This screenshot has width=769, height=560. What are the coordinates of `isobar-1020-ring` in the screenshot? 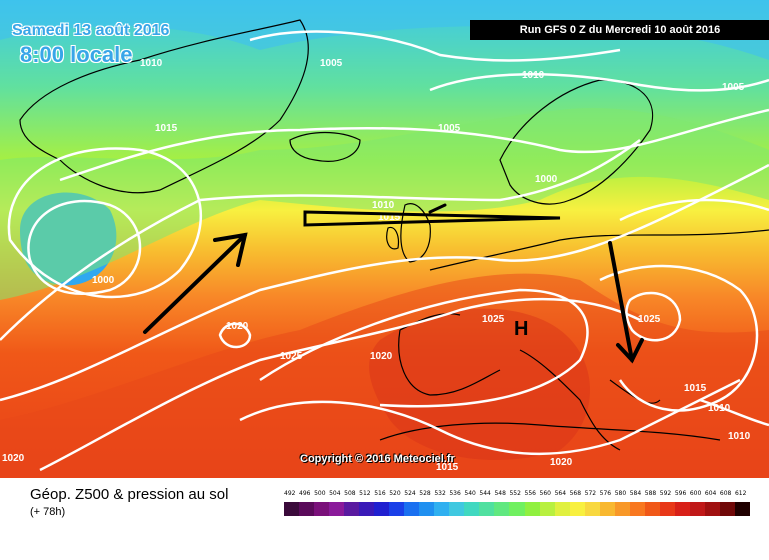 It's located at (235, 335).